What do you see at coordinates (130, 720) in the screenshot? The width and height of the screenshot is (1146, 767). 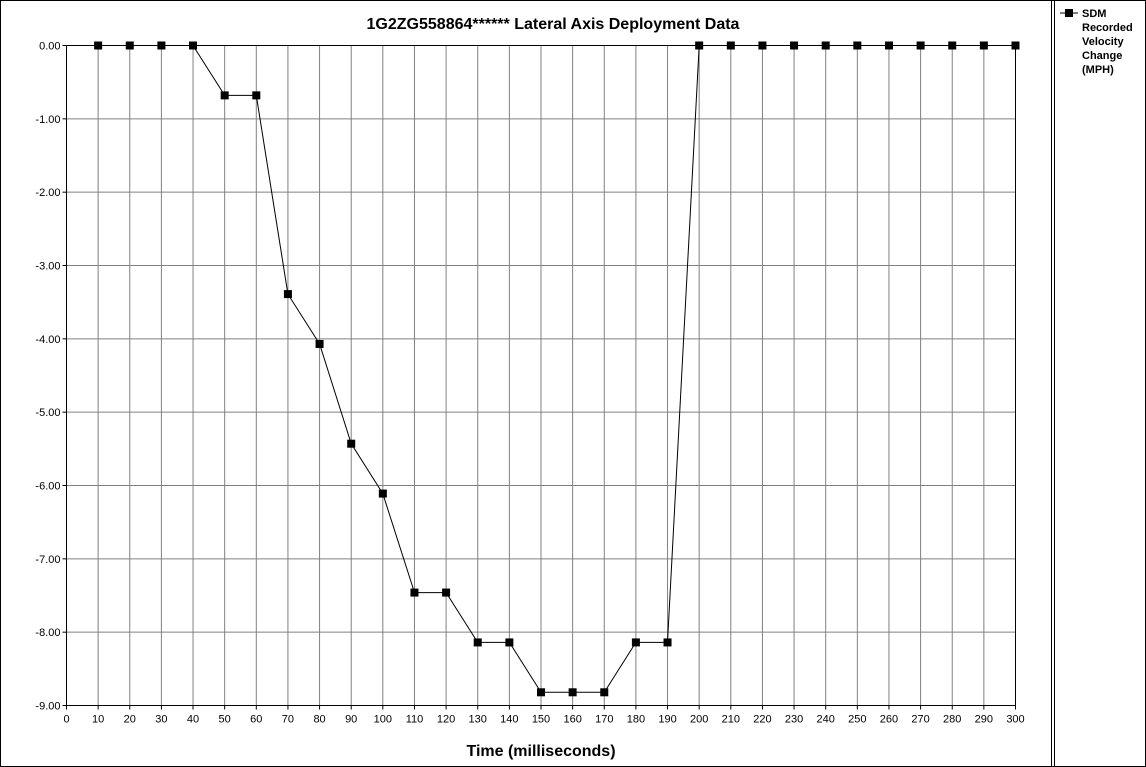 I see `x-tick-label: 20` at bounding box center [130, 720].